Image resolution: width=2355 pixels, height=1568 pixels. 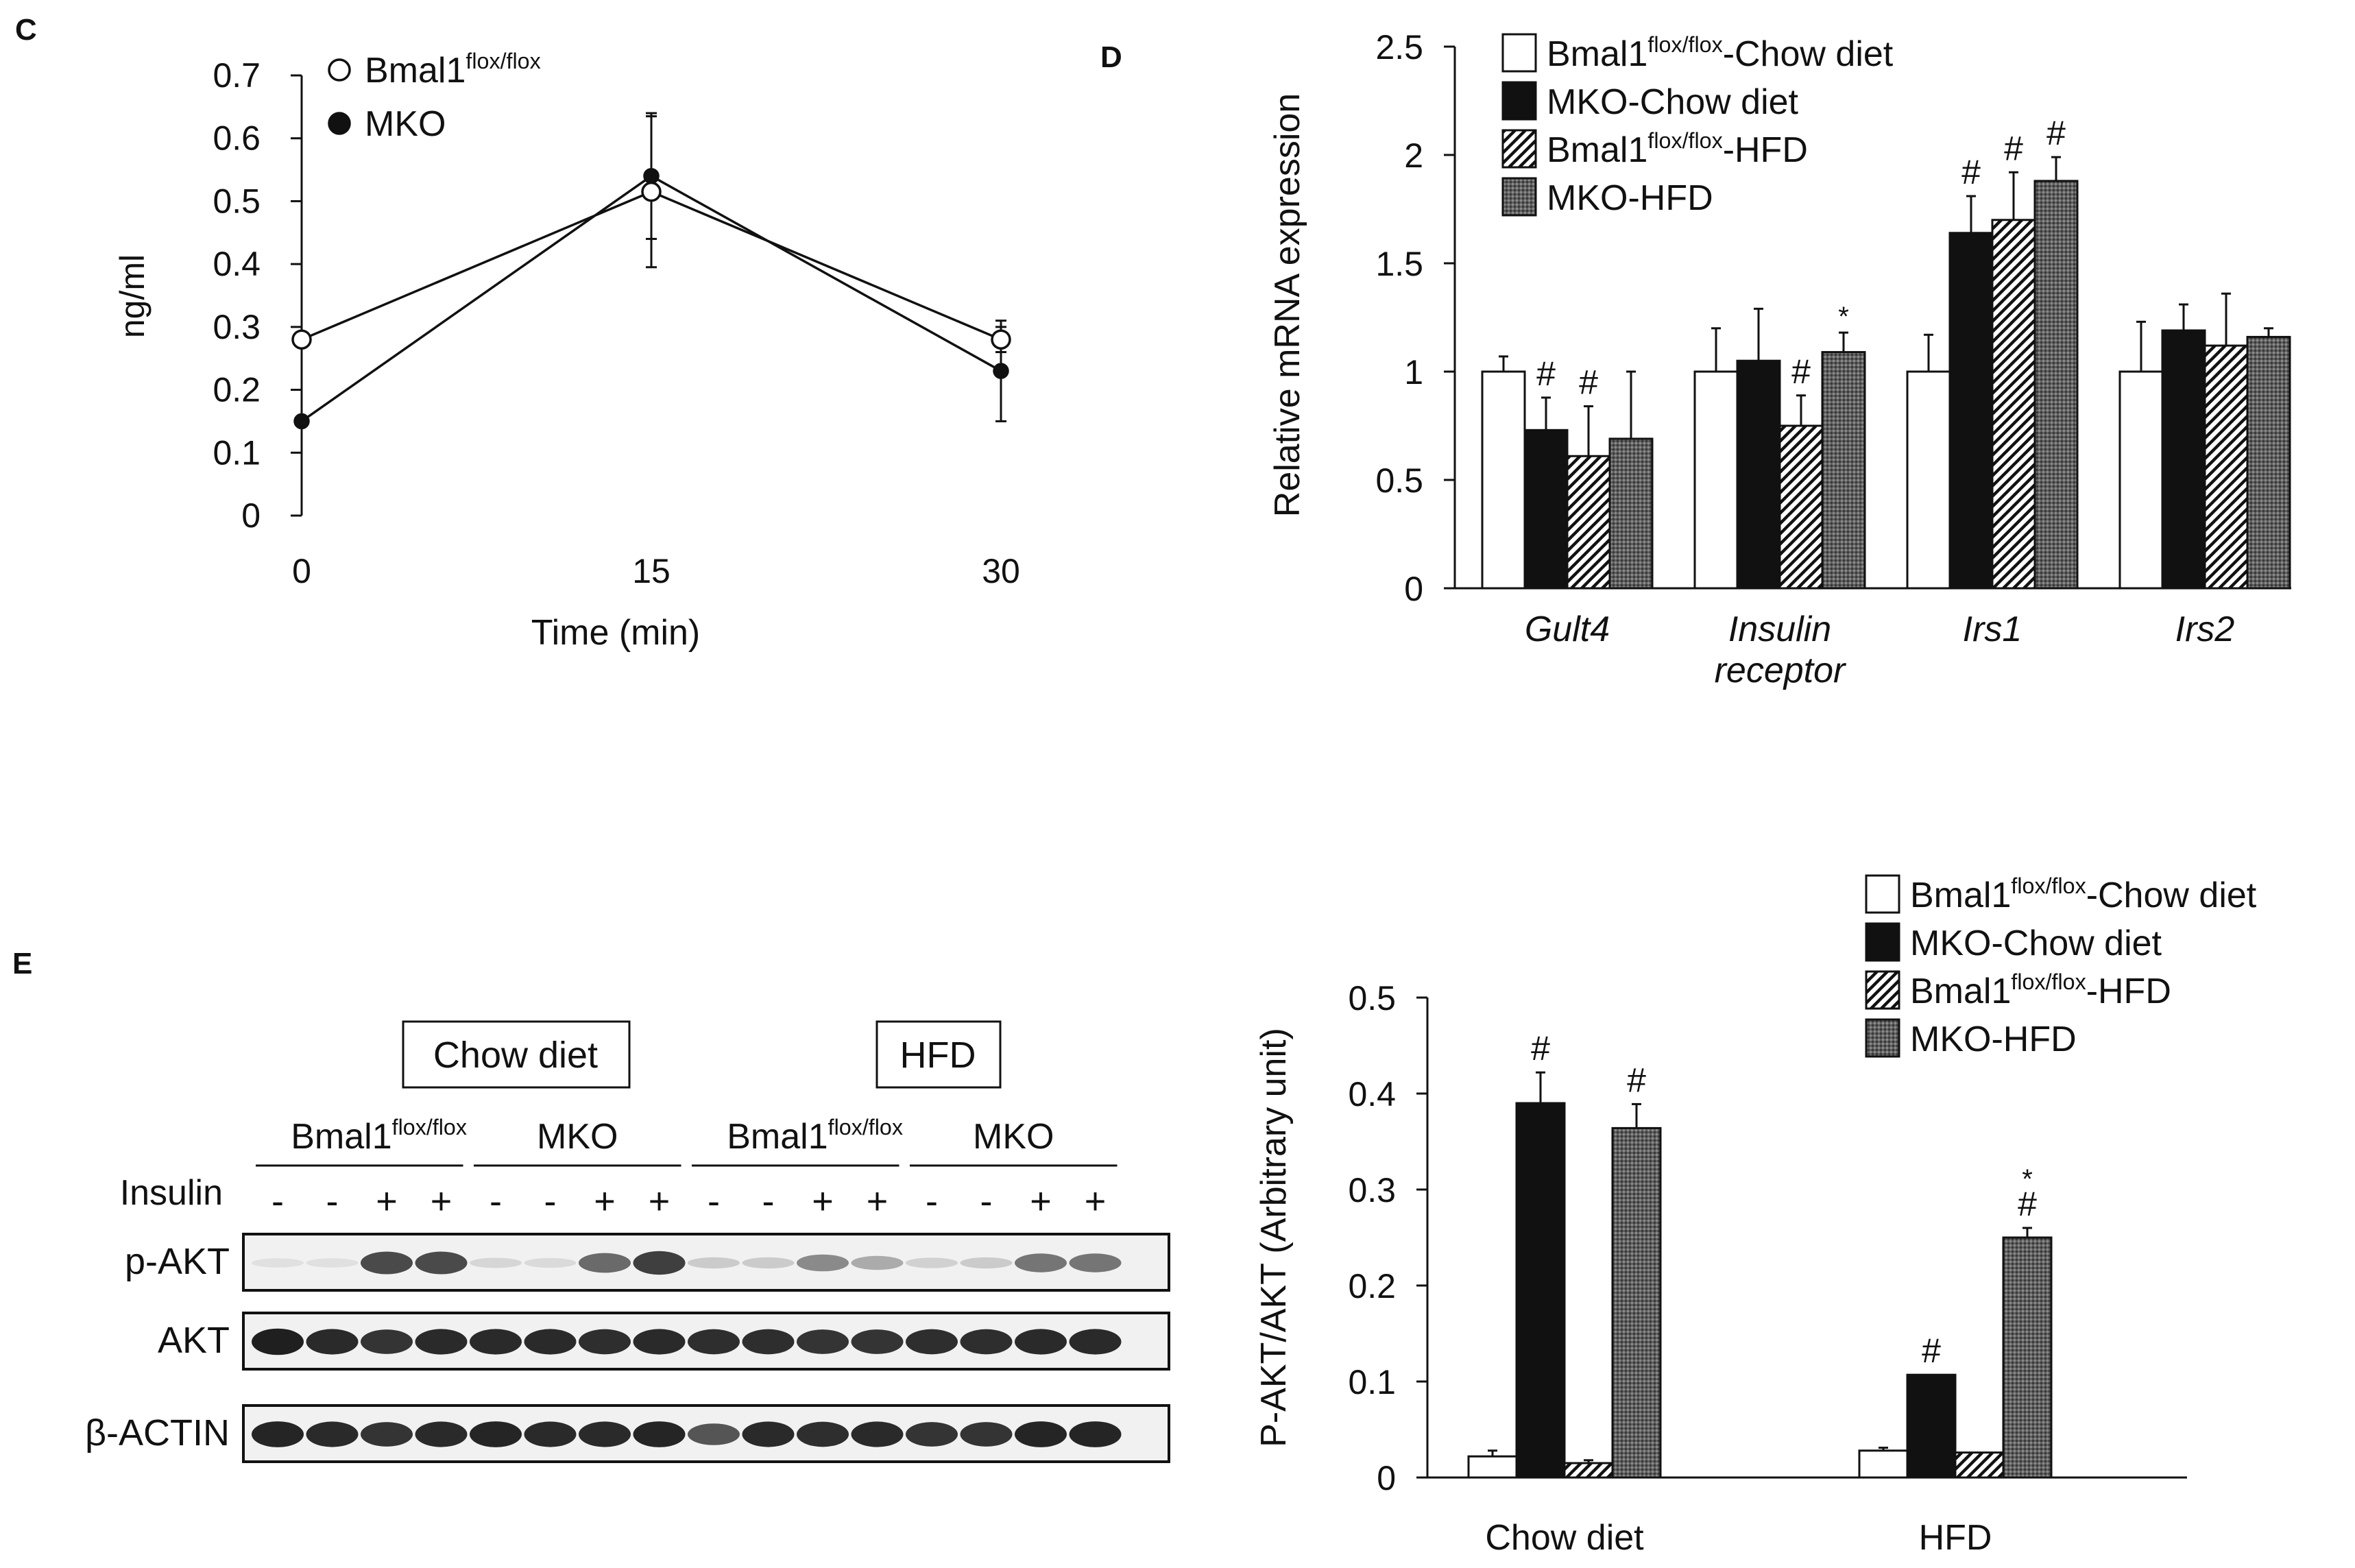 I want to click on category-label: Irs2, so click(x=2205, y=629).